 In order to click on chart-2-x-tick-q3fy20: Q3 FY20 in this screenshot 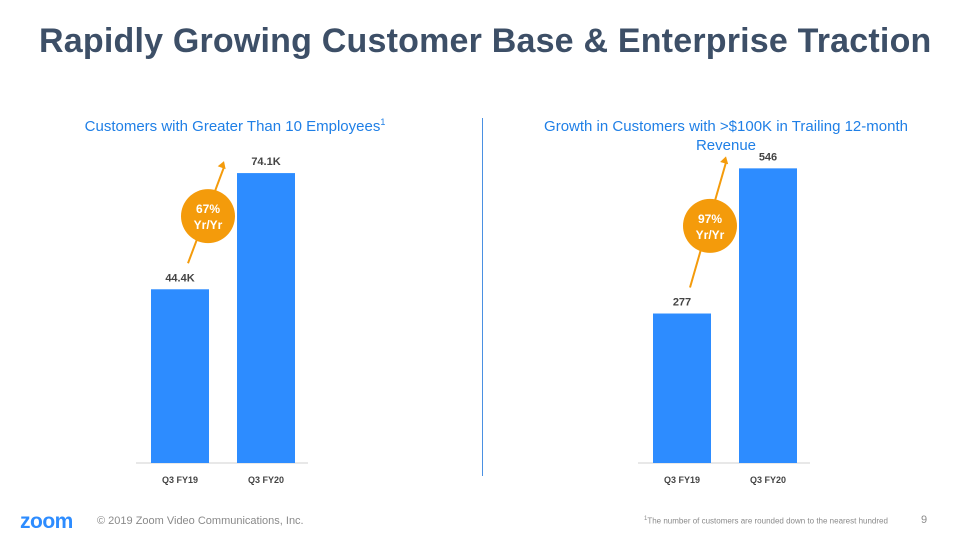, I will do `click(768, 480)`.